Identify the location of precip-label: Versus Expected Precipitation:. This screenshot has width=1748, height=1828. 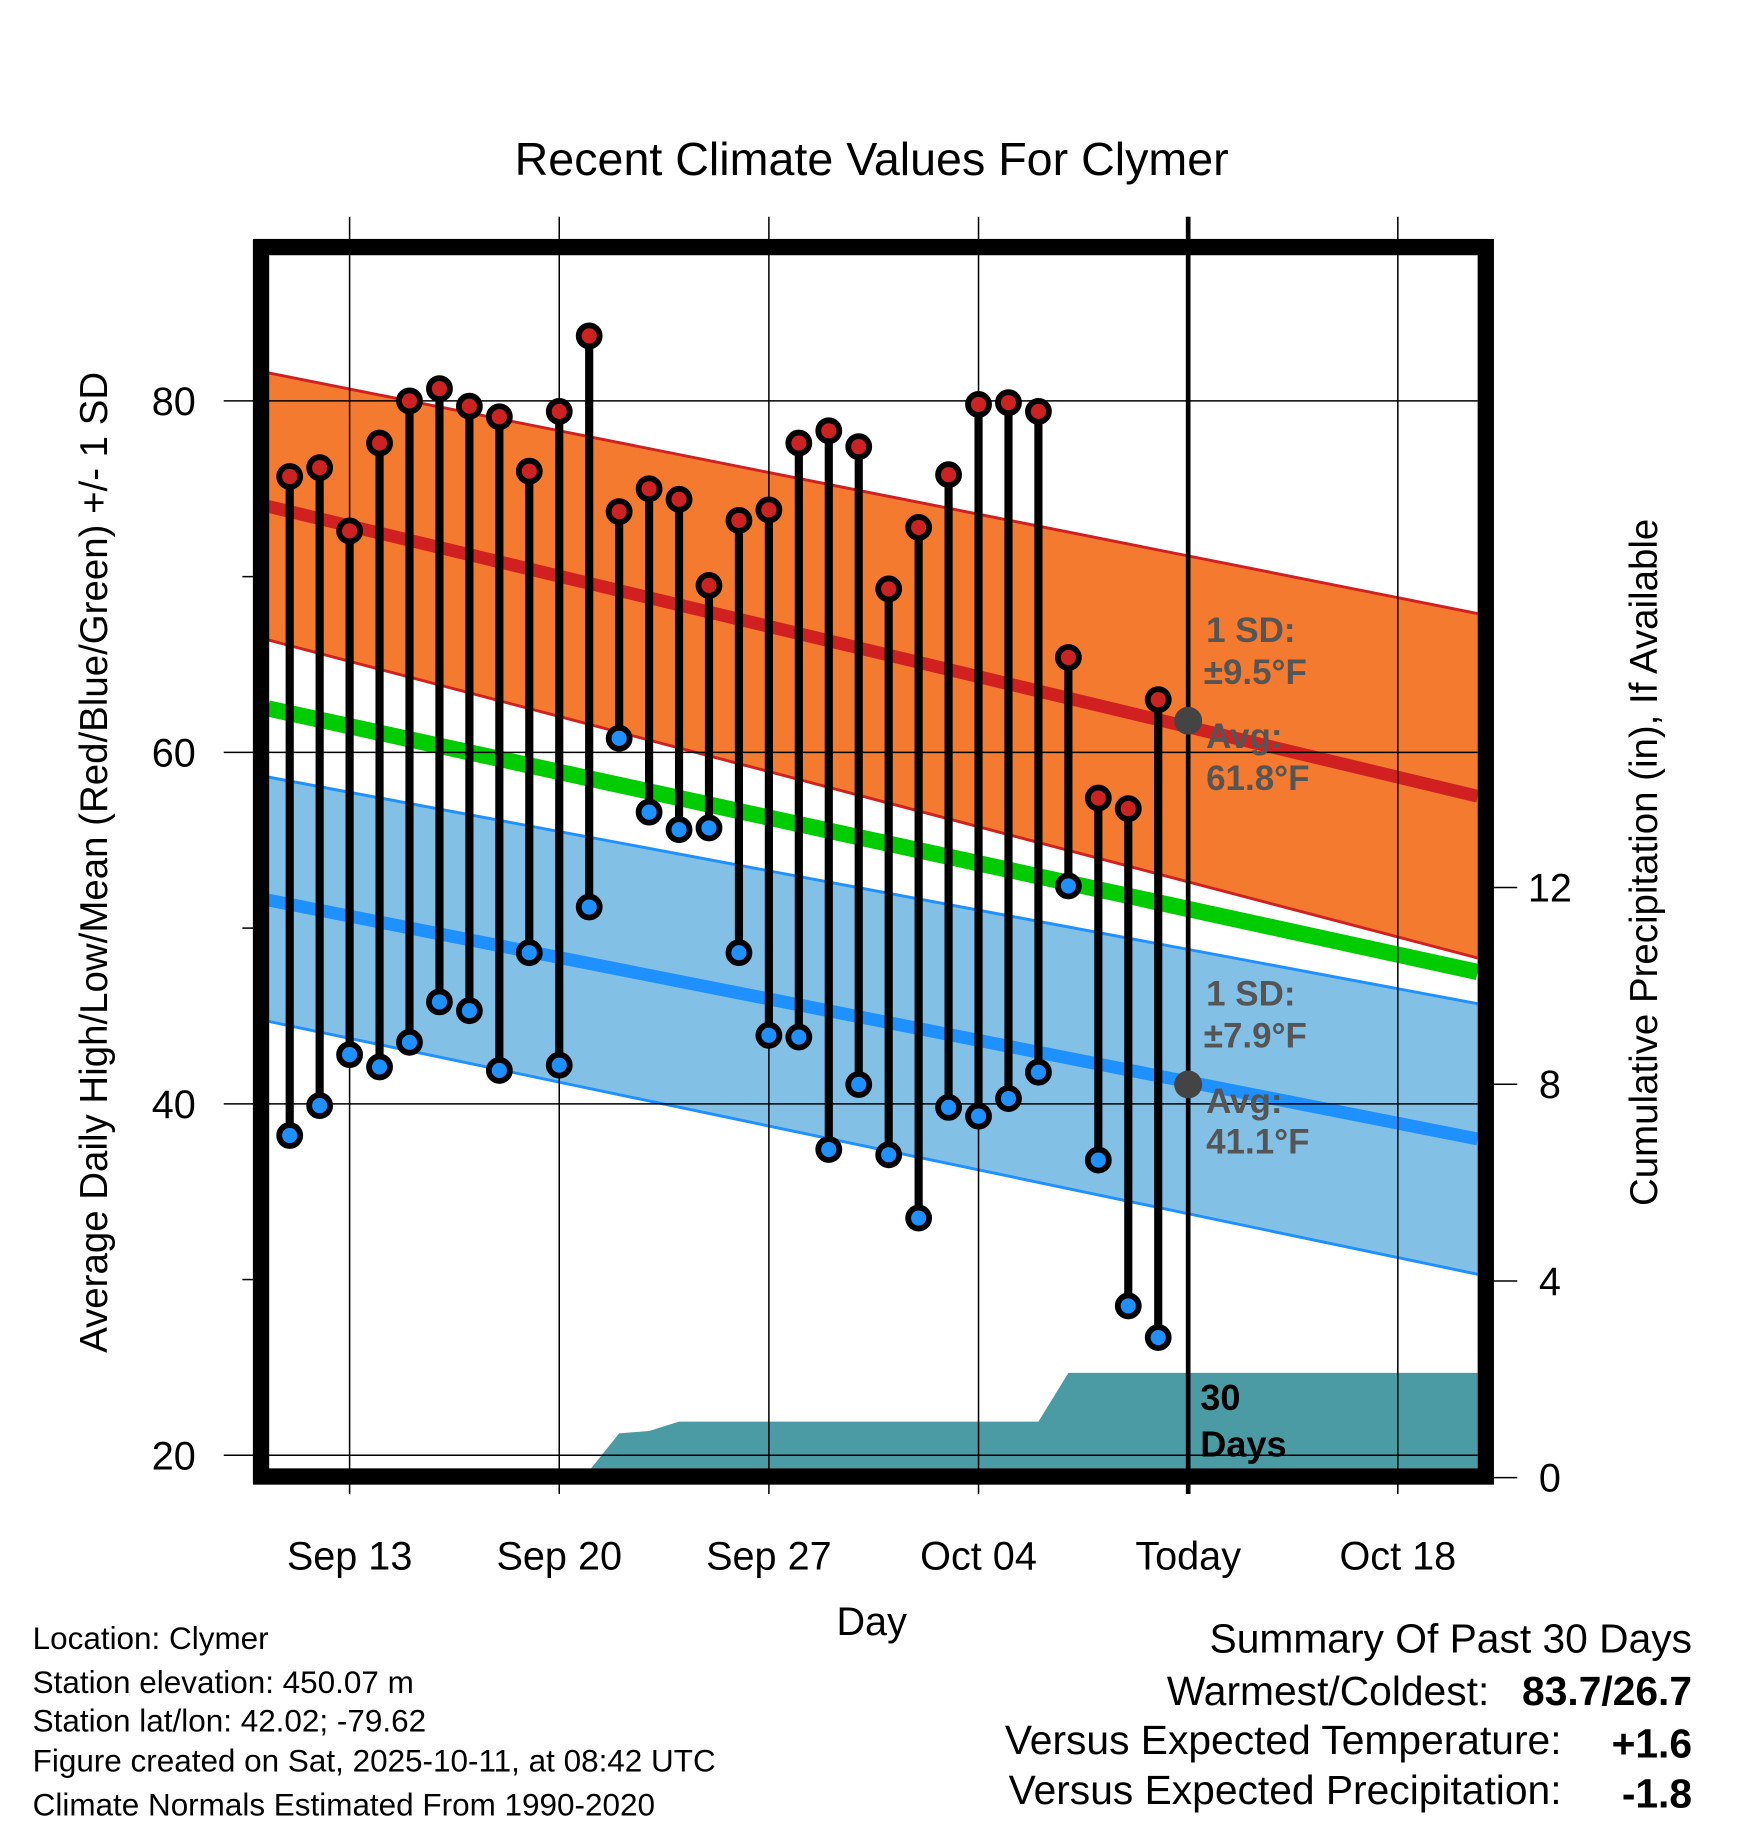
(1285, 1790).